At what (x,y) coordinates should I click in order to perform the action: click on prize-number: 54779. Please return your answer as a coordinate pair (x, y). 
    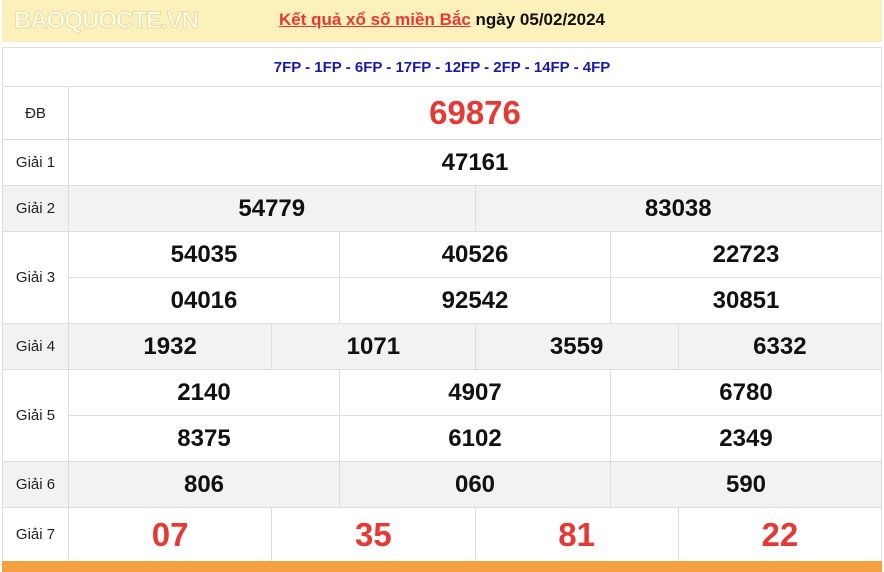
    Looking at the image, I should click on (272, 208).